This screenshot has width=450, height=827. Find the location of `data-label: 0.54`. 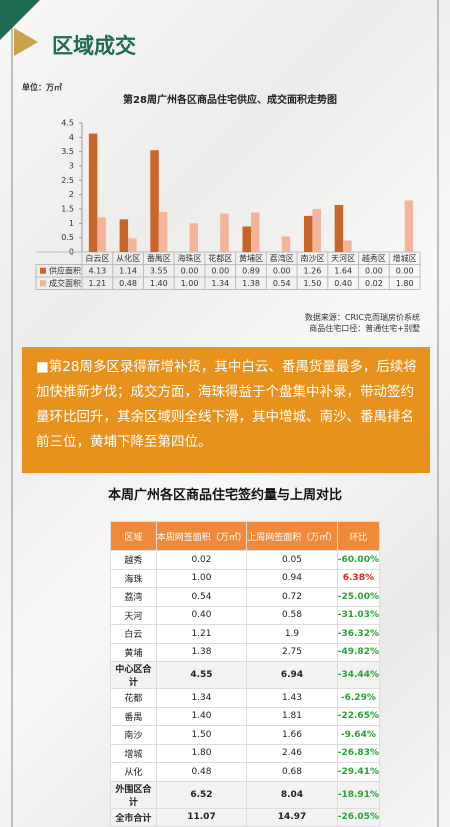

data-label: 0.54 is located at coordinates (282, 283).